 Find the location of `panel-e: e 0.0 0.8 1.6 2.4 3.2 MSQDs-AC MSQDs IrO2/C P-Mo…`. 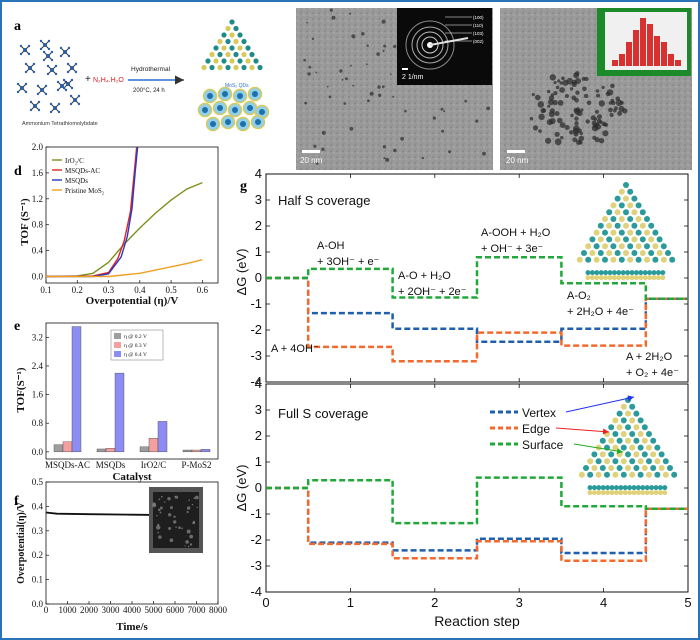

panel-e: e 0.0 0.8 1.6 2.4 3.2 MSQDs-AC MSQDs IrO2/C P-Mo… is located at coordinates (116, 401).